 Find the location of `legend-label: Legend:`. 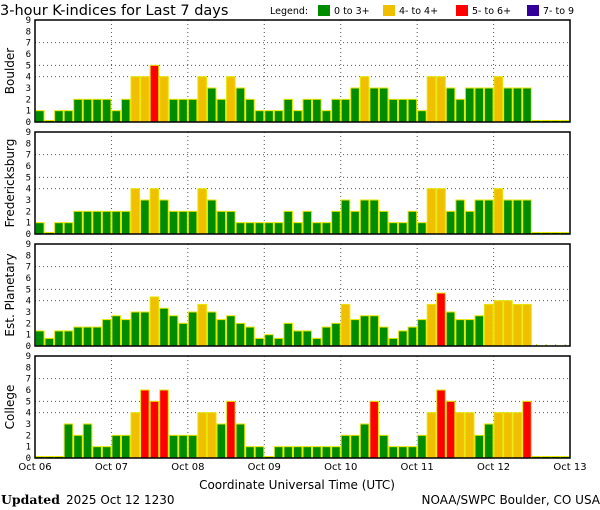

legend-label: Legend: is located at coordinates (289, 11).